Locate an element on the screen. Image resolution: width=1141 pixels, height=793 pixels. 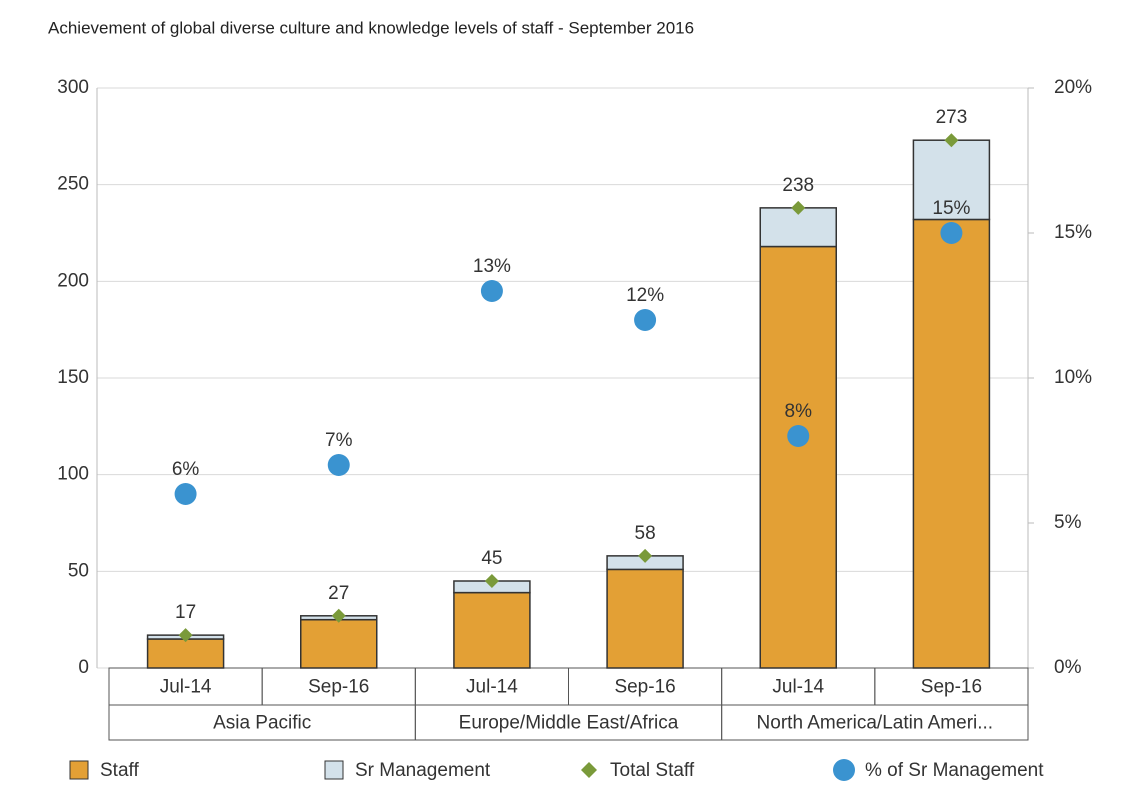
data-label: 13% is located at coordinates (492, 266).